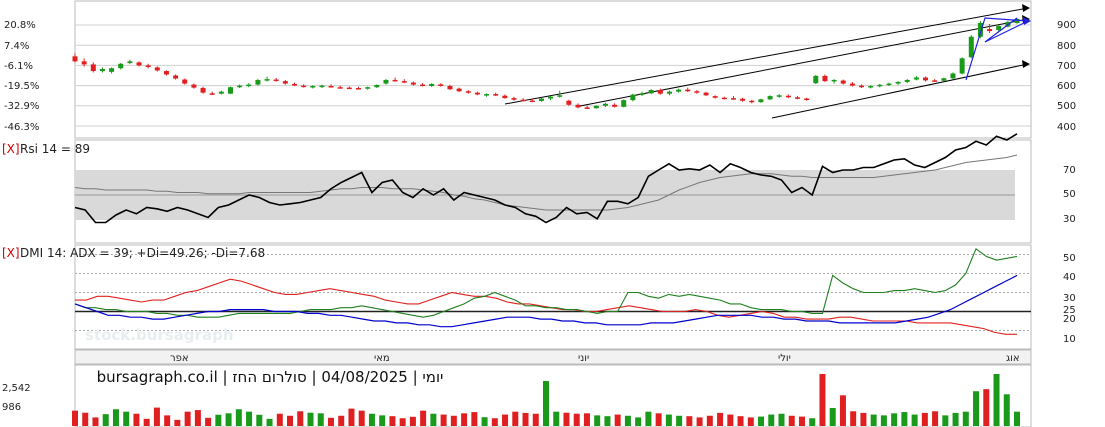 This screenshot has height=427, width=1105. Describe the element at coordinates (998, 49) in the screenshot. I see `blue-swing-lines` at that location.